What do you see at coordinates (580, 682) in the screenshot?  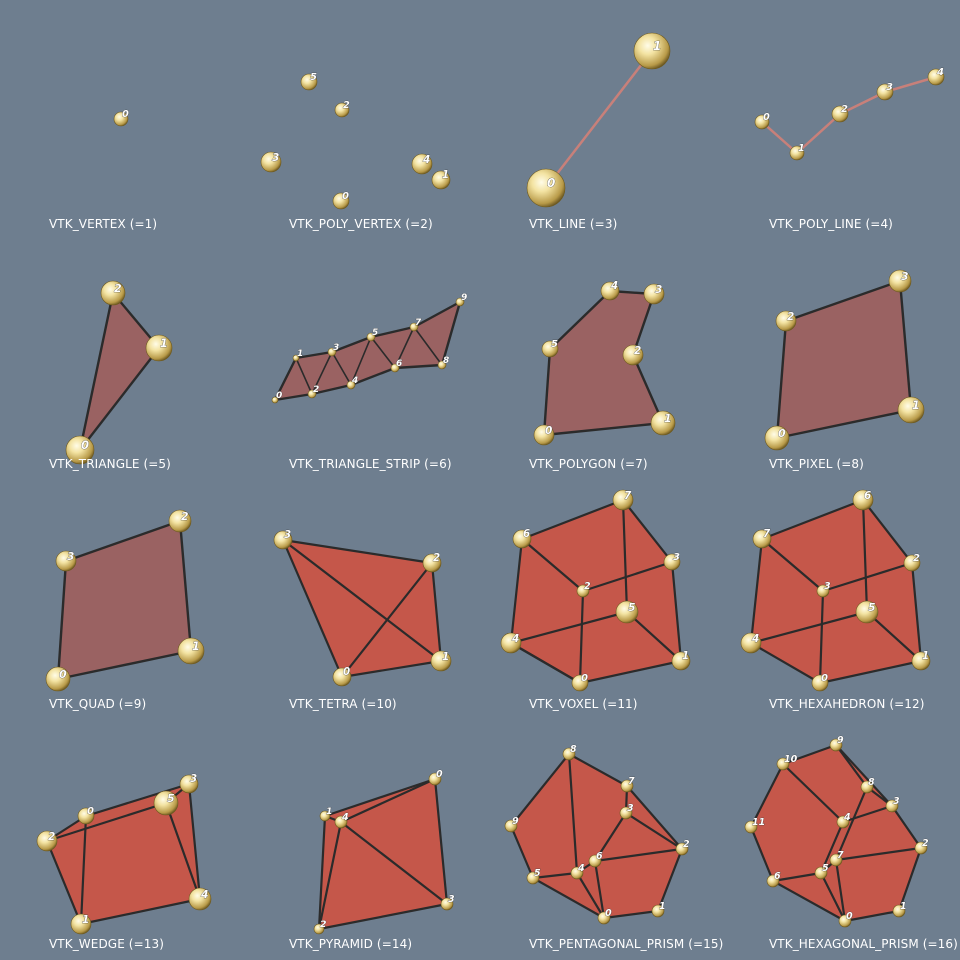 I see `point-voxel-0: 0` at bounding box center [580, 682].